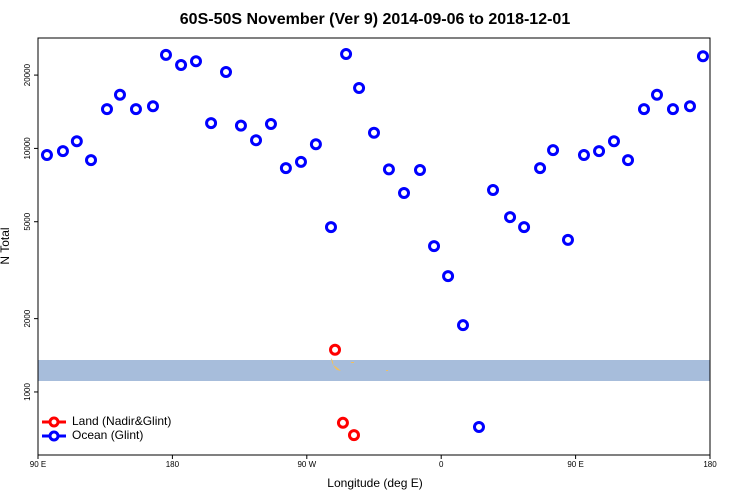 The height and width of the screenshot is (500, 750). Describe the element at coordinates (107, 435) in the screenshot. I see `legend-label: Ocean (Glint)` at that location.